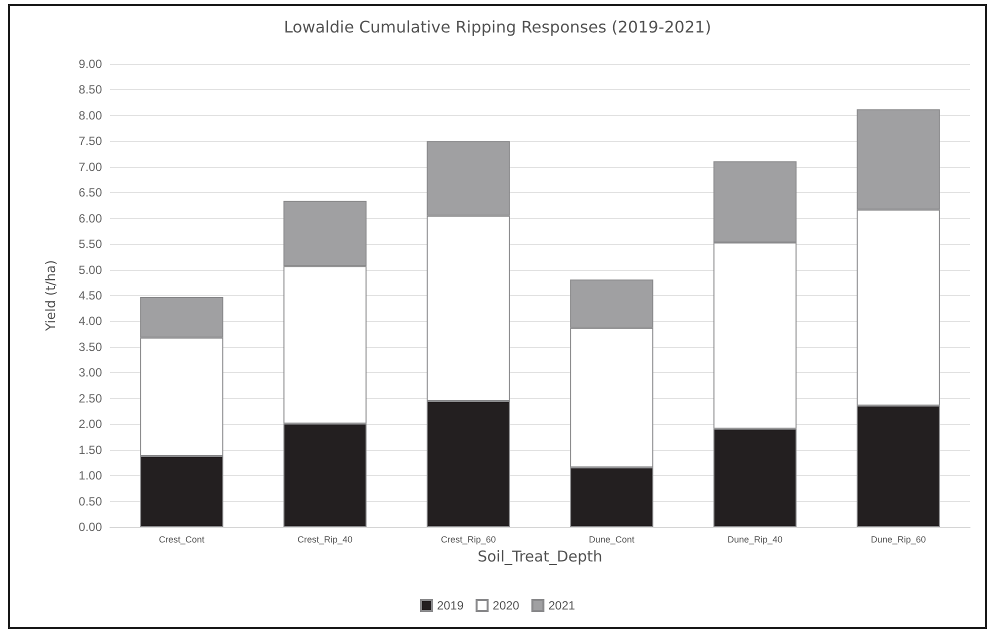  What do you see at coordinates (90, 167) in the screenshot?
I see `y-tick-label: 7.00` at bounding box center [90, 167].